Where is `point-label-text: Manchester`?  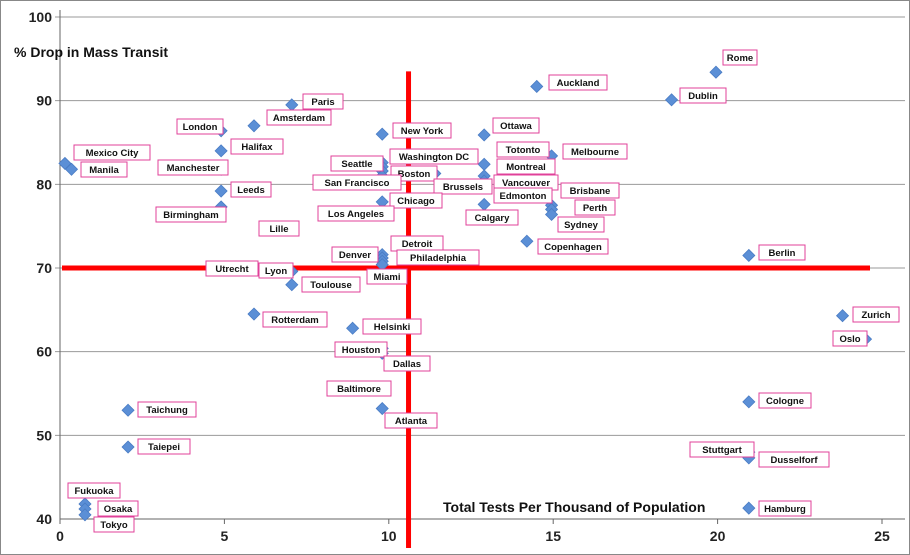 point-label-text: Manchester is located at coordinates (193, 168).